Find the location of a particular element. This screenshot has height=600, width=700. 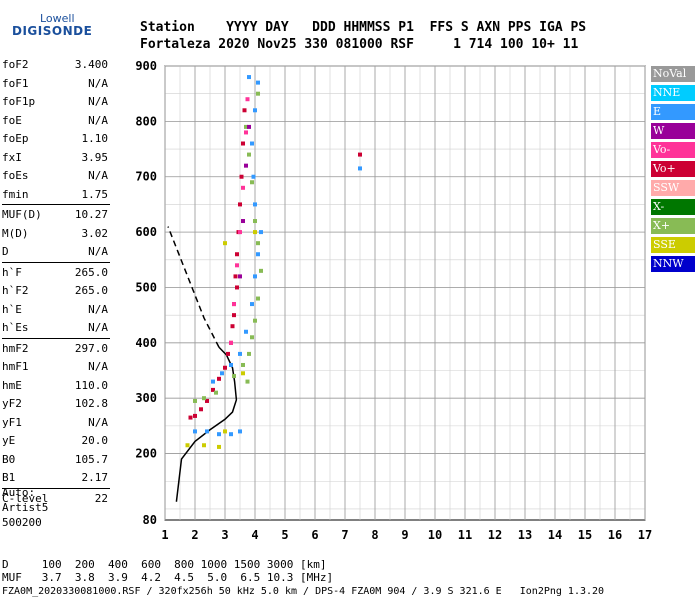

legend-item-vo-: Vo- is located at coordinates (673, 150).